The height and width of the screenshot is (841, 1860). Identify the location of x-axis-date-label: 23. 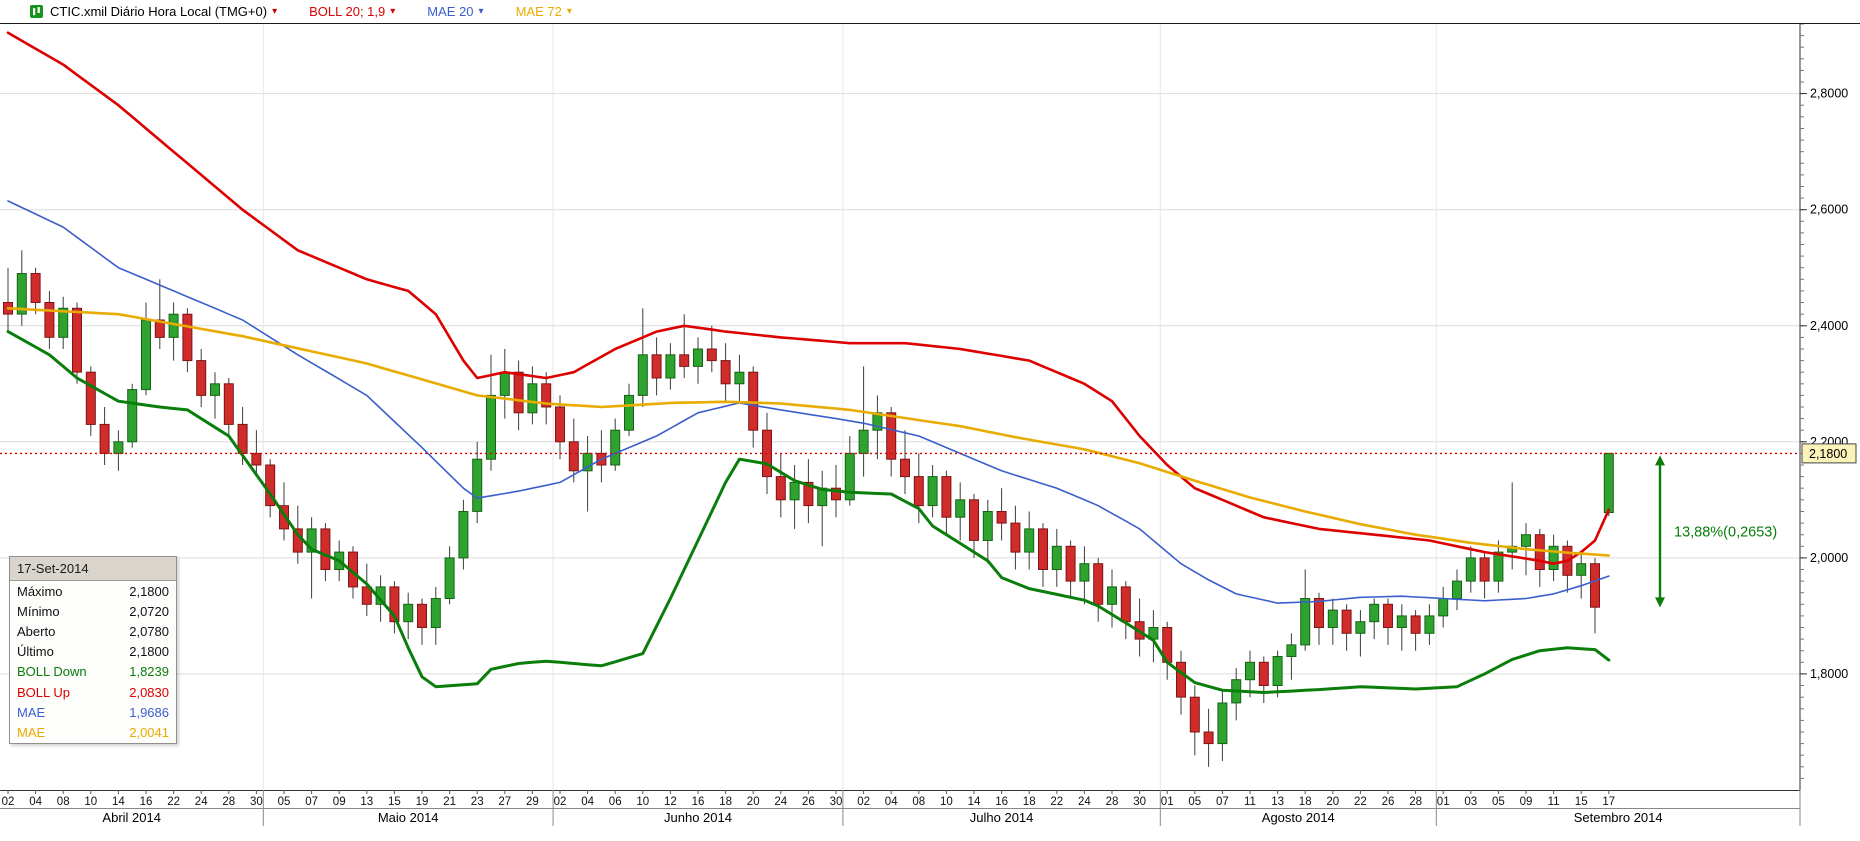
(477, 802).